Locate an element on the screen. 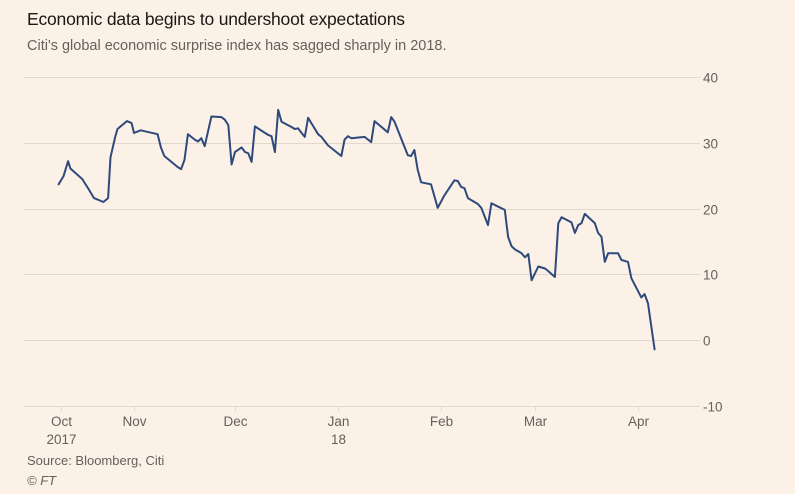 The width and height of the screenshot is (795, 494). y-tick-label: 10 is located at coordinates (710, 275).